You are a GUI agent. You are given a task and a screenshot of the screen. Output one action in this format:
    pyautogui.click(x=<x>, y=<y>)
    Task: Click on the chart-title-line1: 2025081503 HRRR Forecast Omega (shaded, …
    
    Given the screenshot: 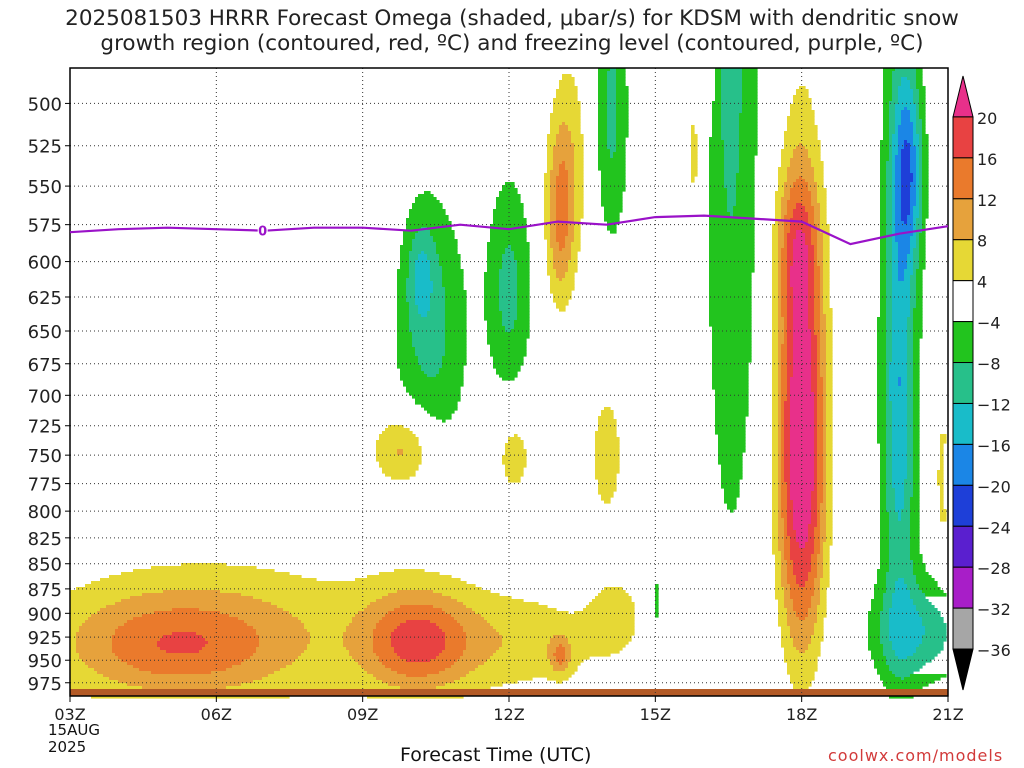 What is the action you would take?
    pyautogui.click(x=512, y=18)
    